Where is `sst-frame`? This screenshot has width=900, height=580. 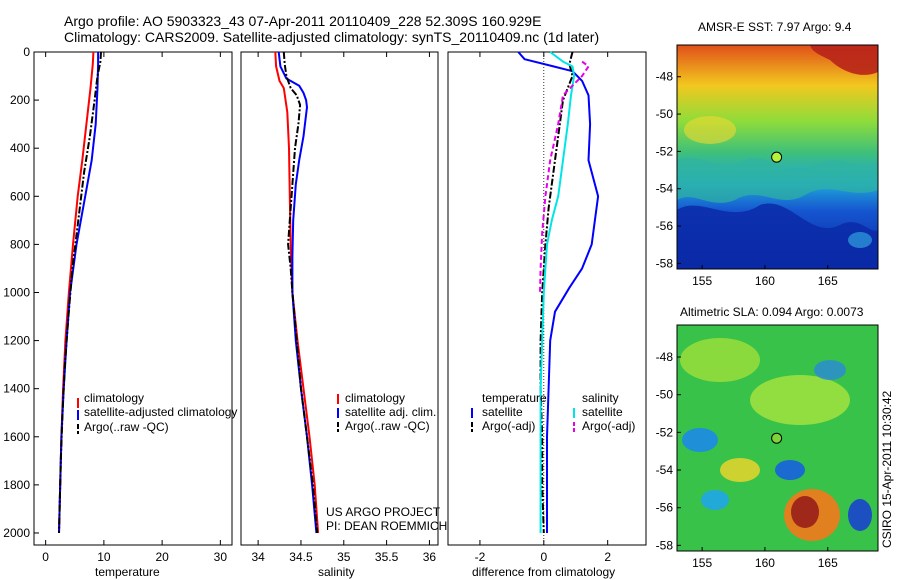 sst-frame is located at coordinates (777, 157).